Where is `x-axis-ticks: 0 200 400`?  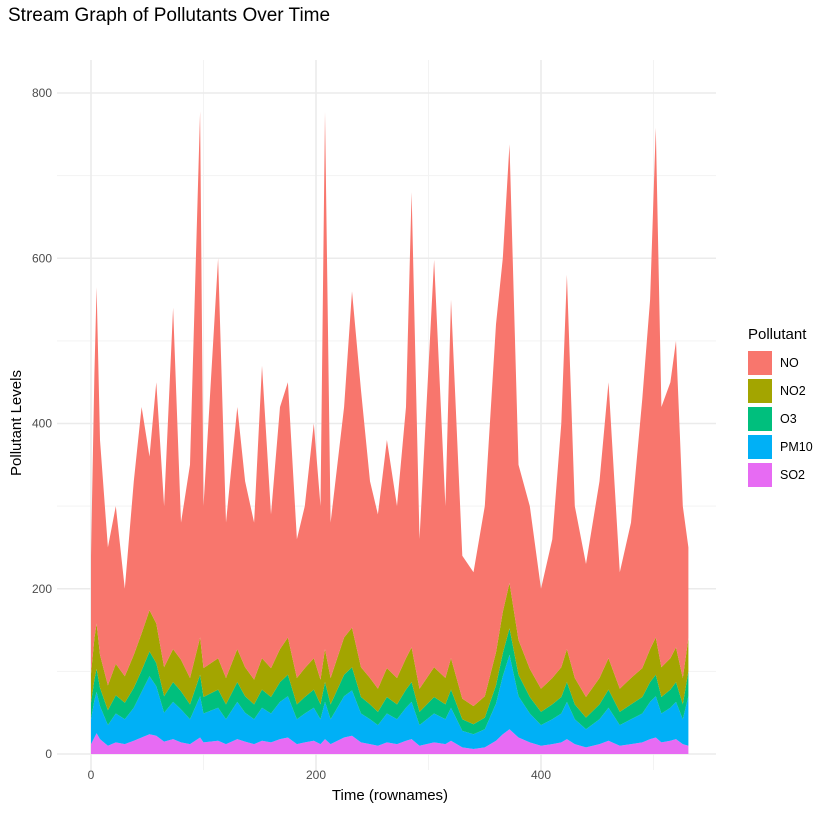 x-axis-ticks: 0 200 400 is located at coordinates (320, 775).